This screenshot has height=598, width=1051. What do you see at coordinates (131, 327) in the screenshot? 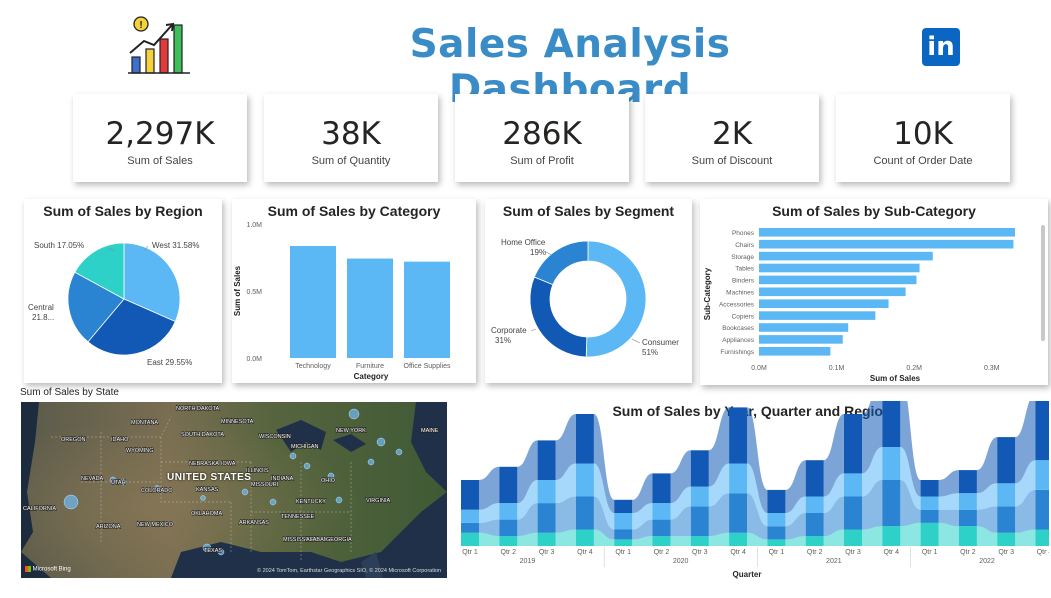
I see `pie-slice-east` at bounding box center [131, 327].